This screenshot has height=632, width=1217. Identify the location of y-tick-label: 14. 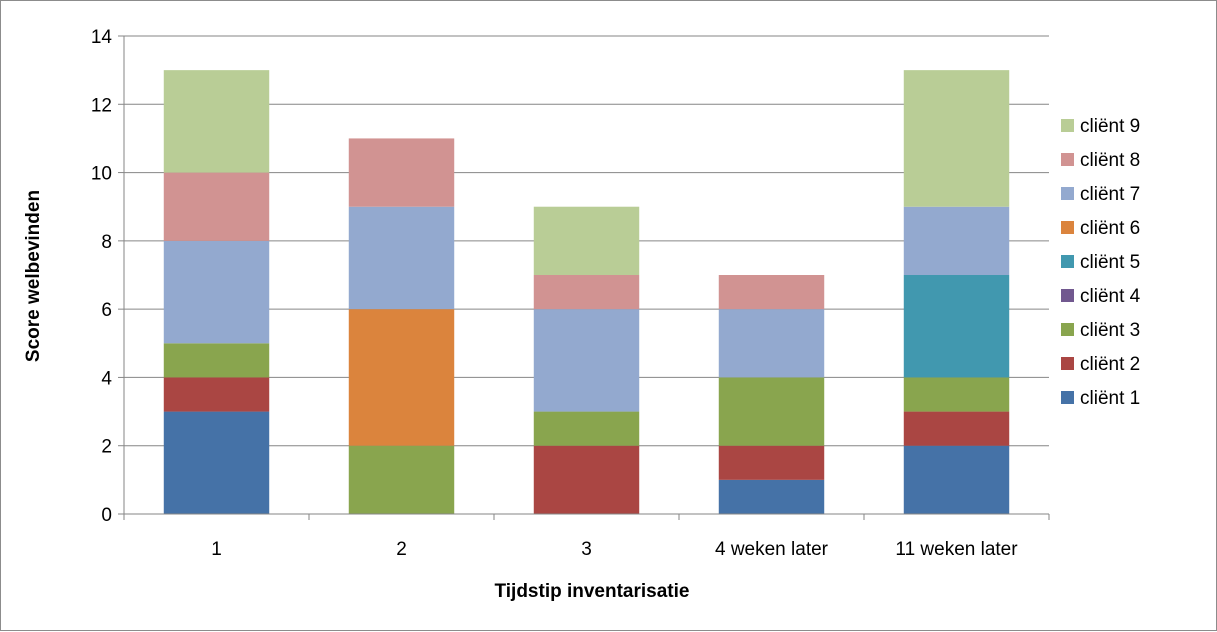
(102, 37).